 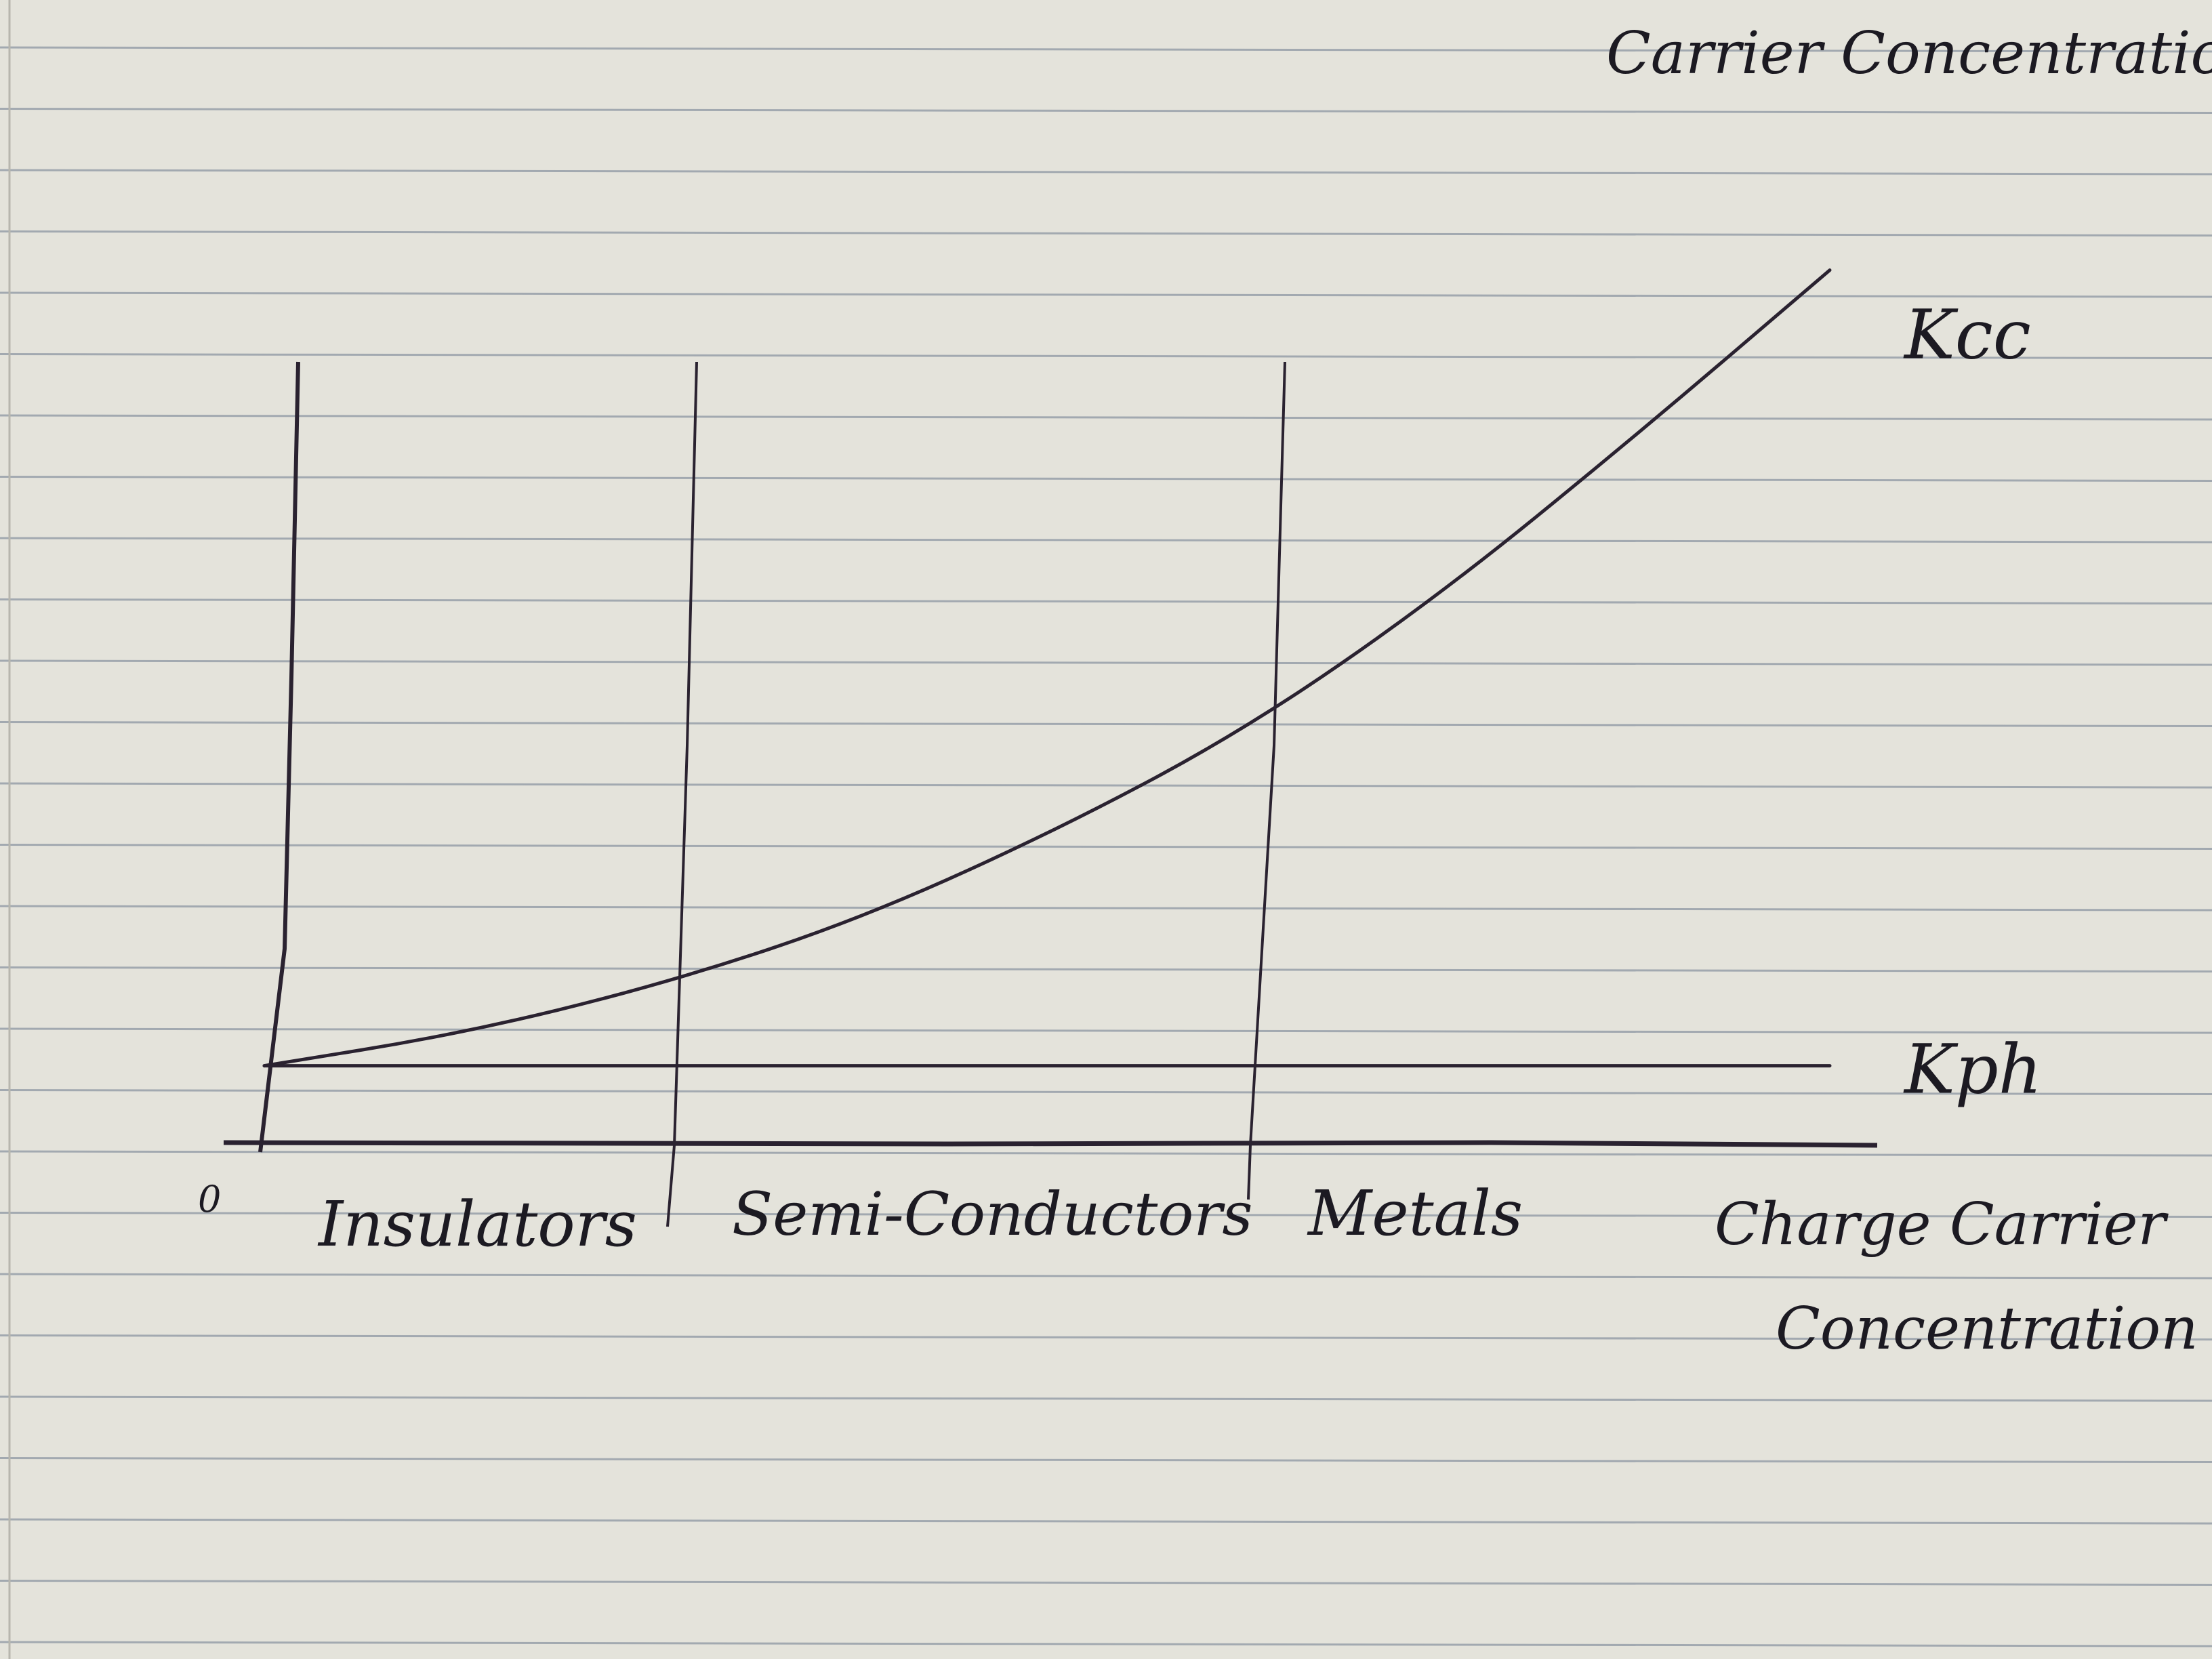 What do you see at coordinates (209, 1199) in the screenshot?
I see `origin-label: 0` at bounding box center [209, 1199].